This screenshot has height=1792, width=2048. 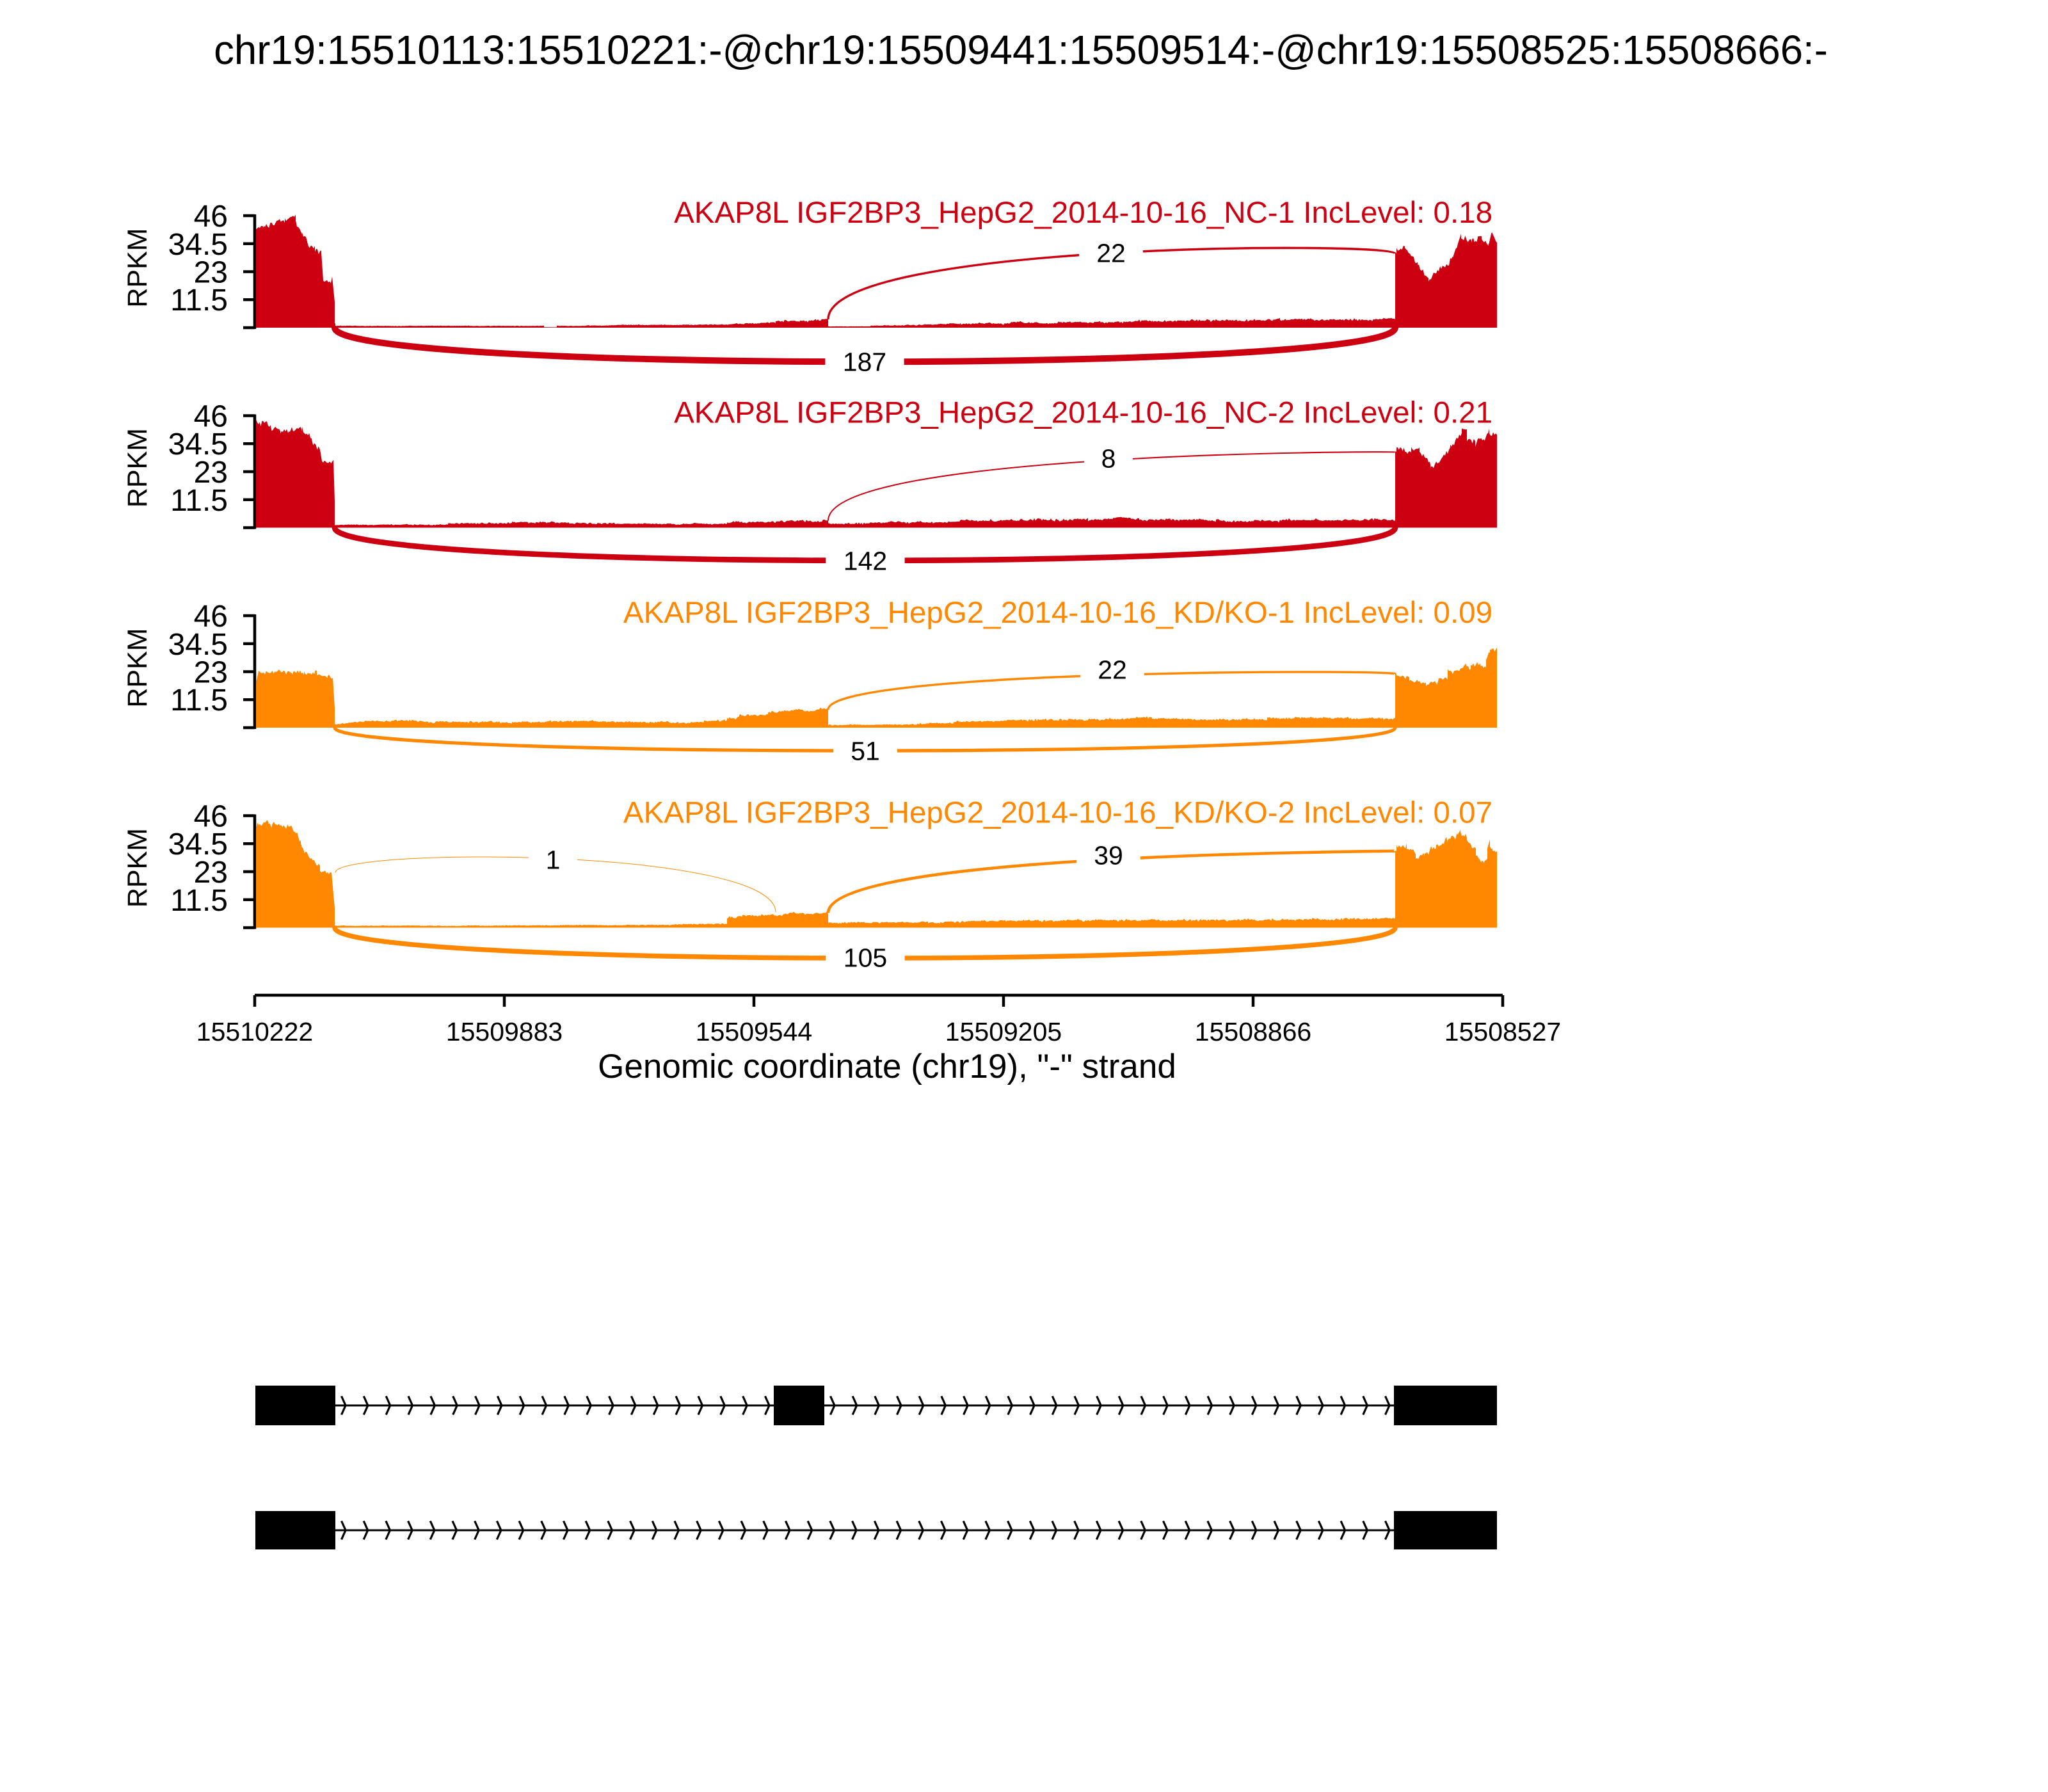 I want to click on svg-text: 15508866, so click(x=1253, y=1031).